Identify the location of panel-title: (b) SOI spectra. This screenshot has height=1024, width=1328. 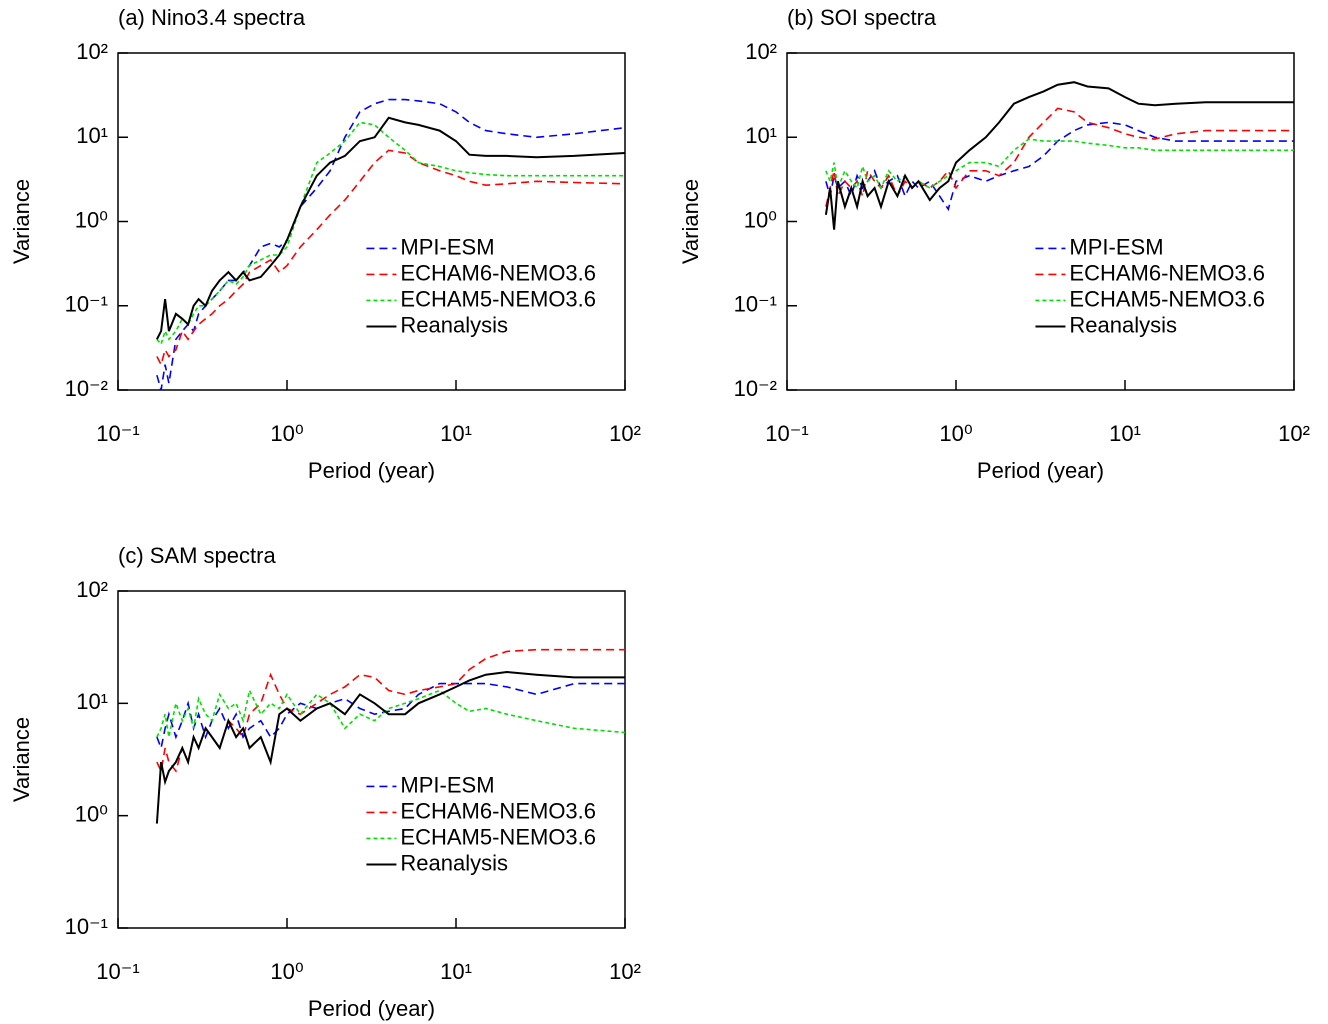
(862, 17).